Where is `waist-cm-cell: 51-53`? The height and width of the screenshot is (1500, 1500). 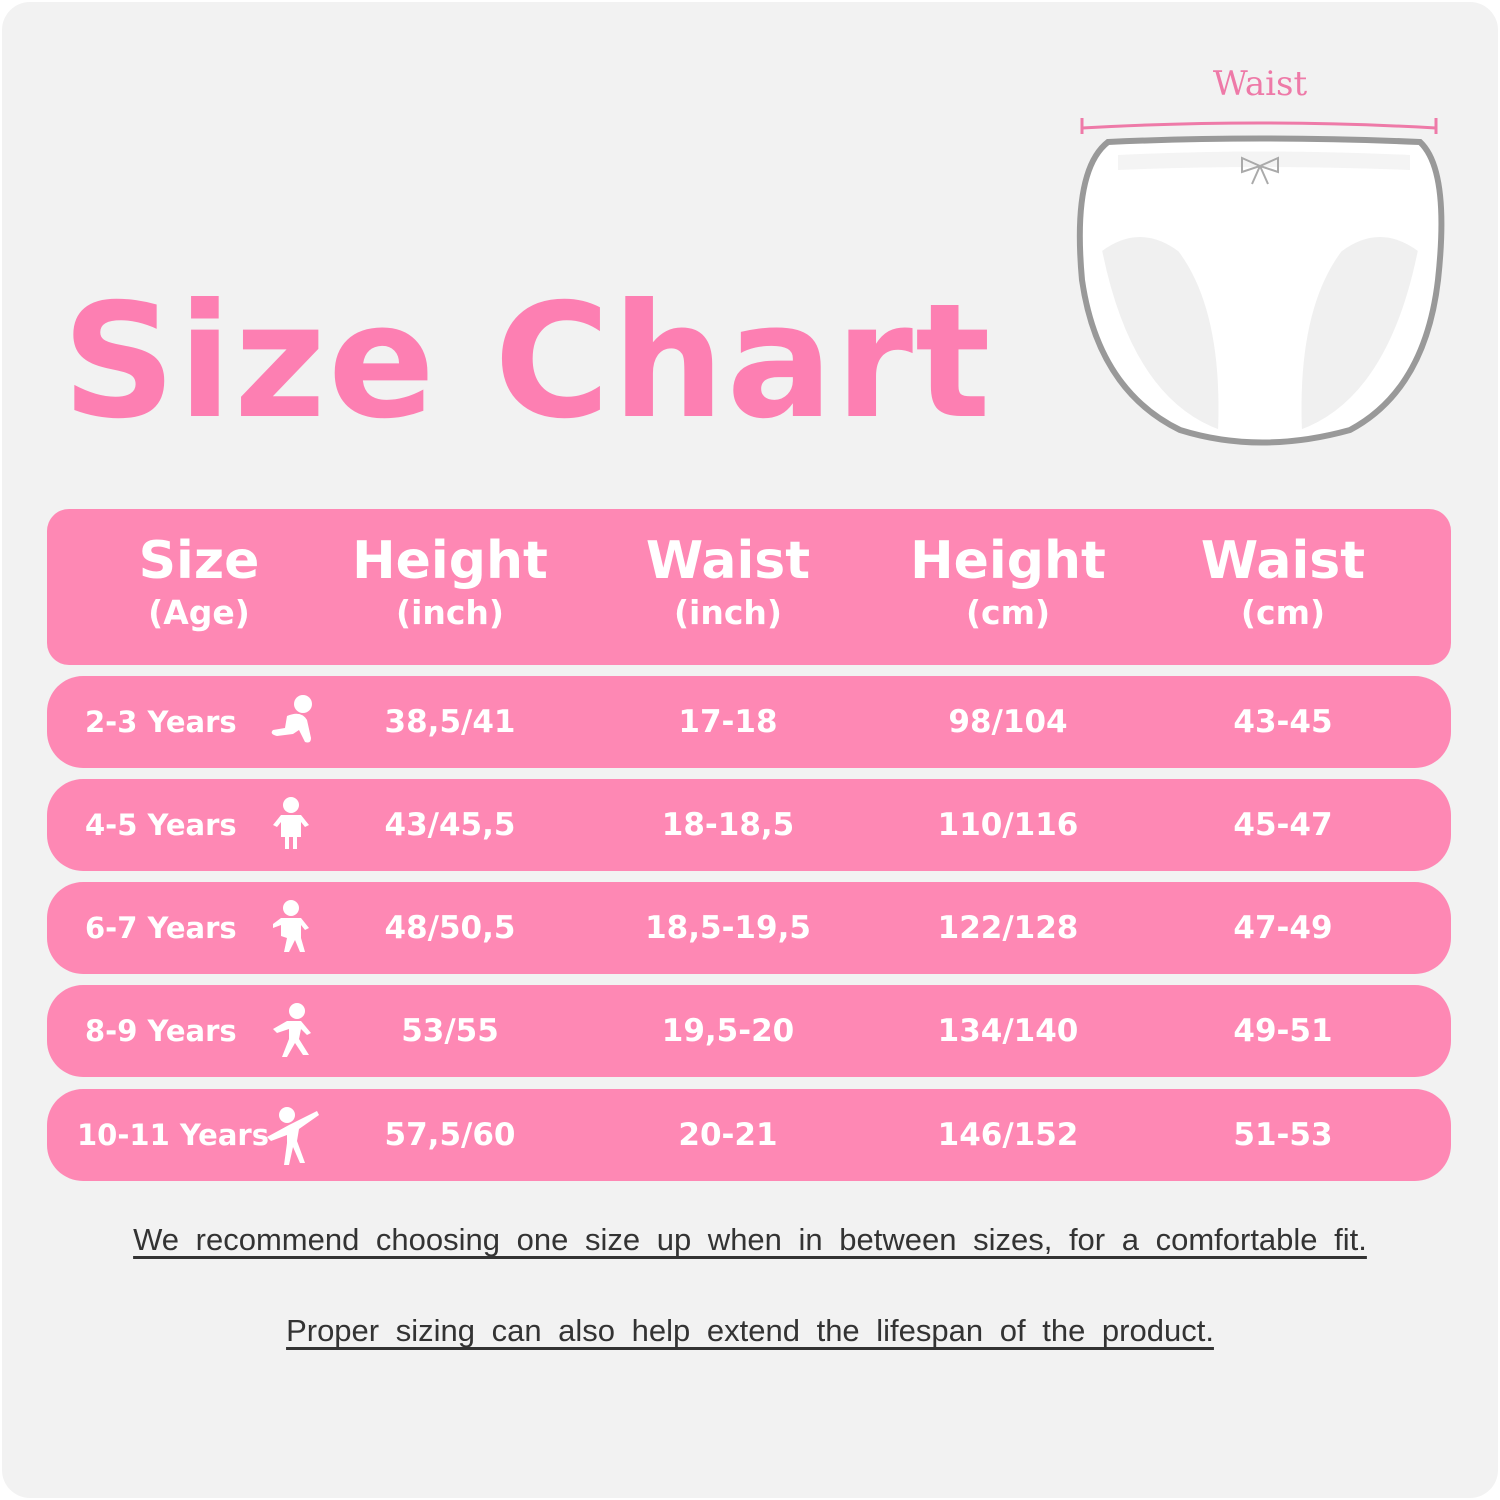 waist-cm-cell: 51-53 is located at coordinates (1283, 1135).